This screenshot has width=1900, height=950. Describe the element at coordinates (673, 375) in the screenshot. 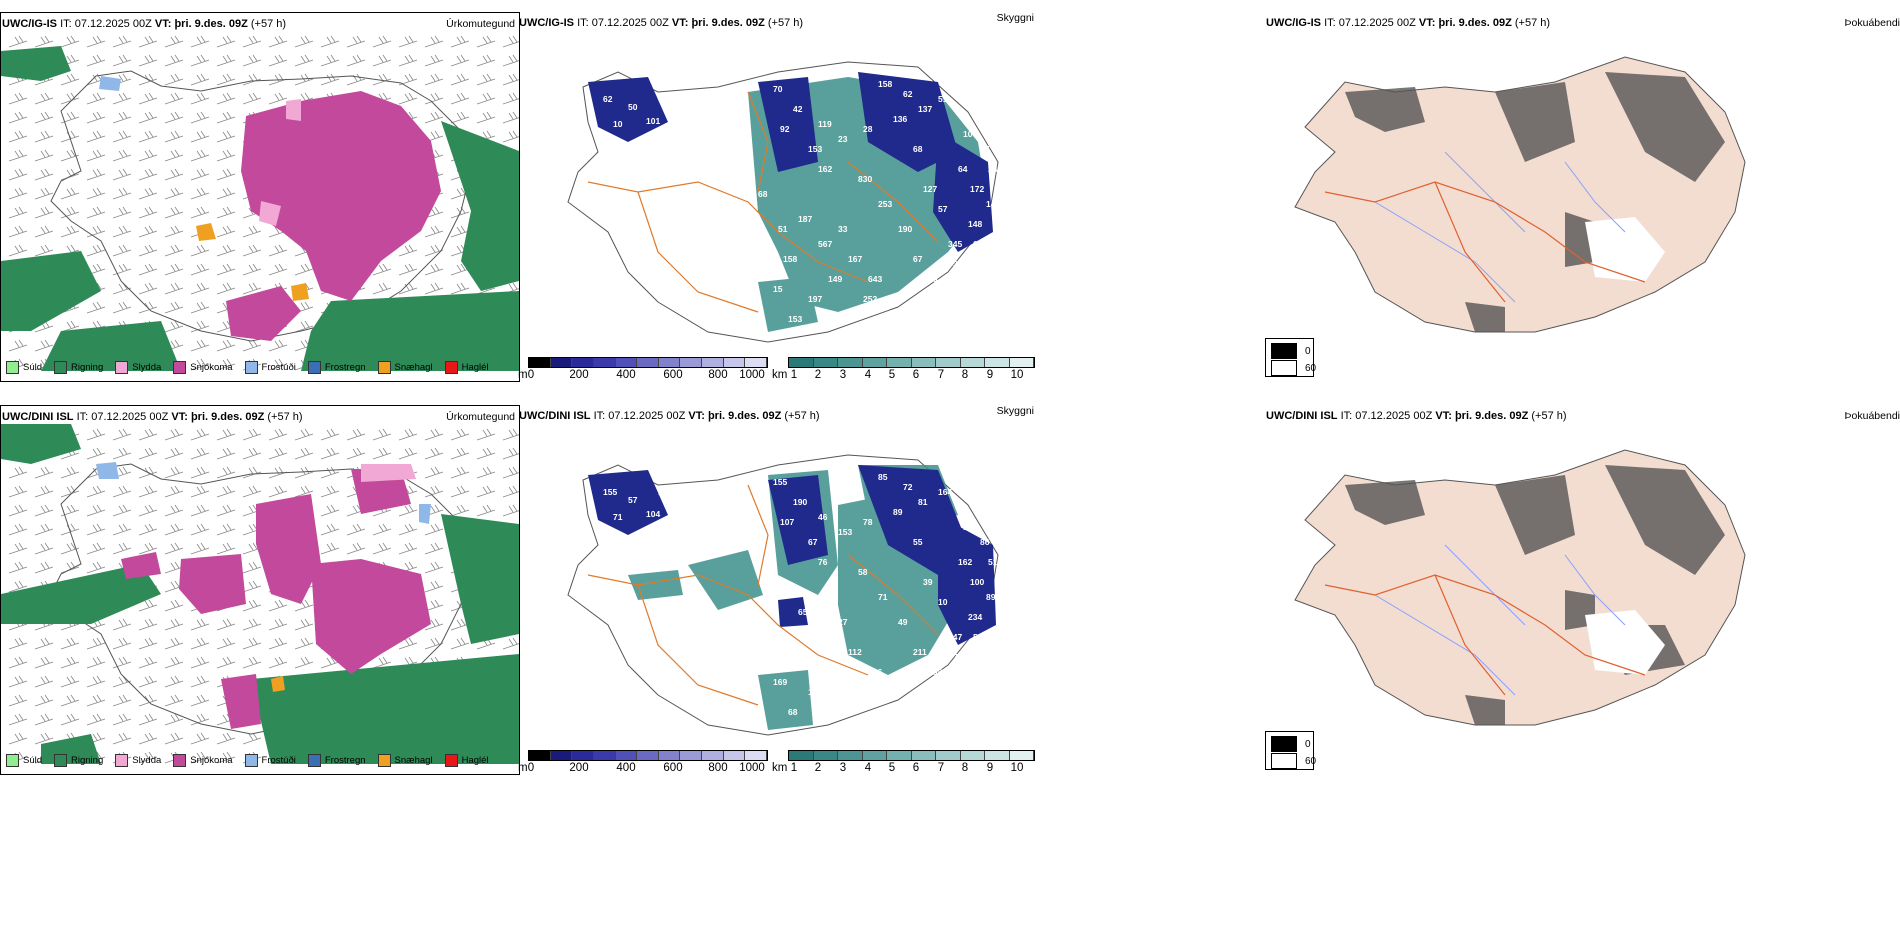

I see `height-tick: 600` at that location.